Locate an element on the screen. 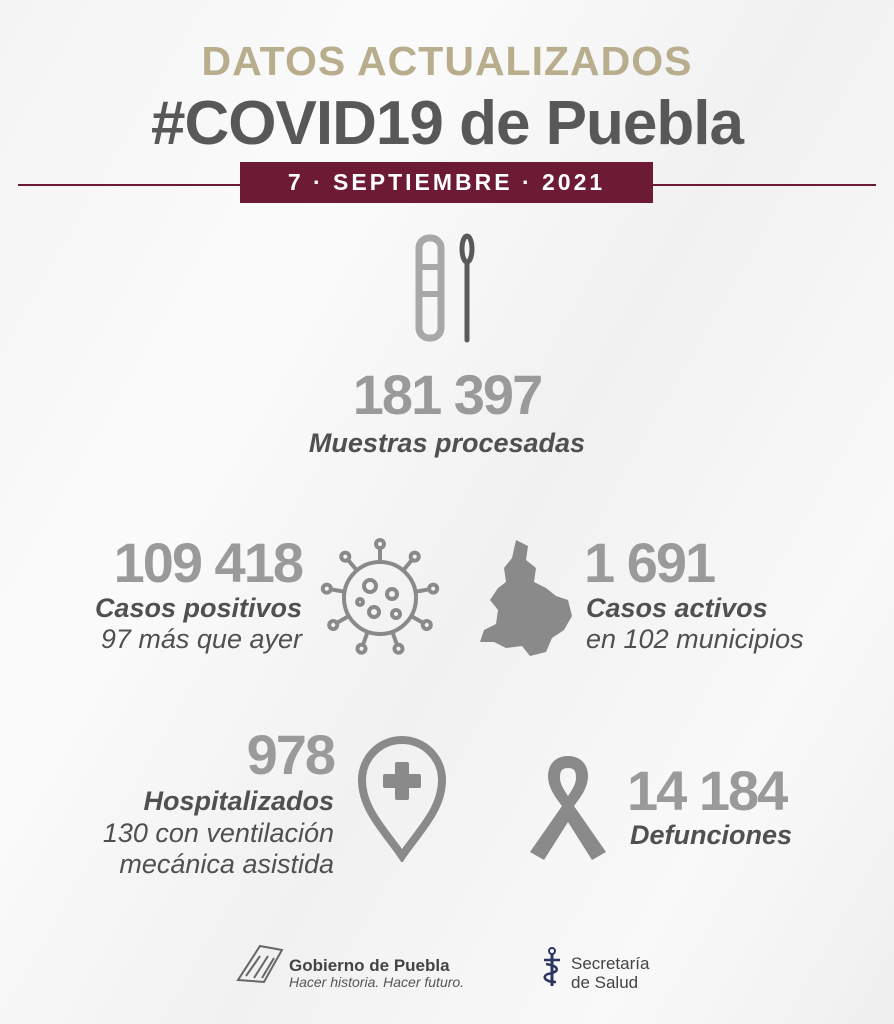 The height and width of the screenshot is (1024, 894). positive-value: 109 418 is located at coordinates (208, 562).